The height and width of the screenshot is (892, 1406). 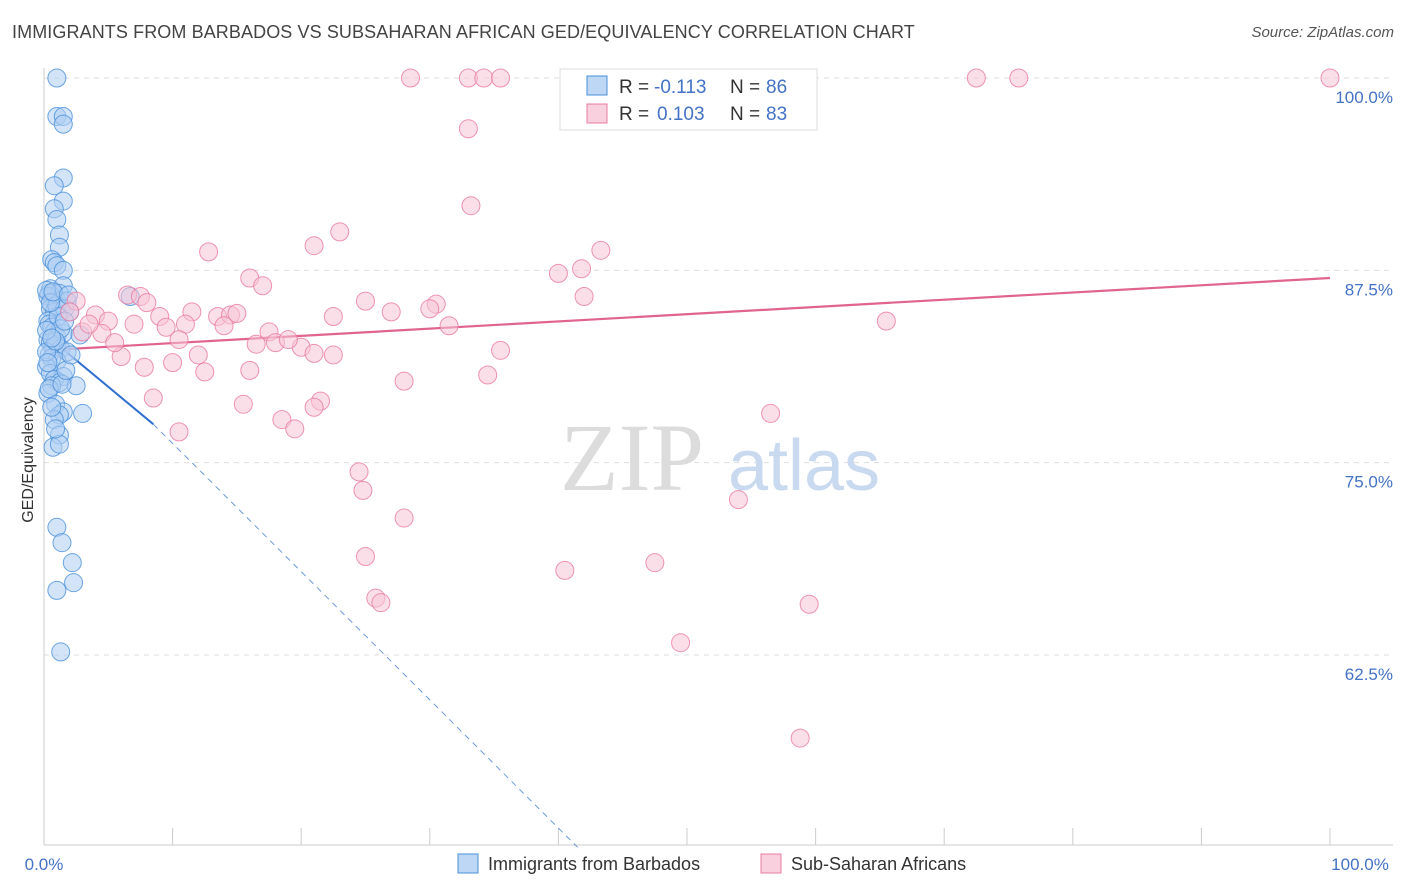 I want to click on x-tick-labels: 0.0% 100.0%, so click(x=707, y=864).